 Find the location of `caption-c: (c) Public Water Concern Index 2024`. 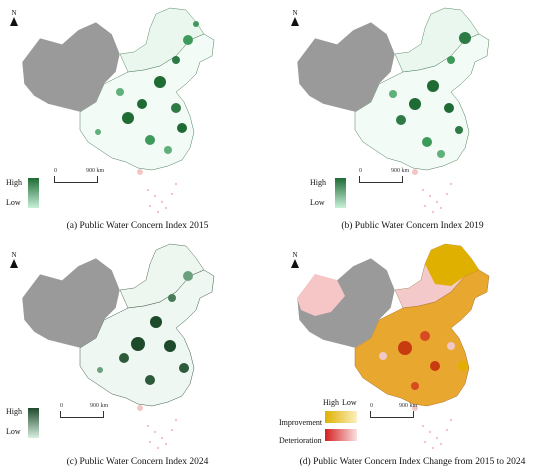

caption-c: (c) Public Water Concern Index 2024 is located at coordinates (137, 462).